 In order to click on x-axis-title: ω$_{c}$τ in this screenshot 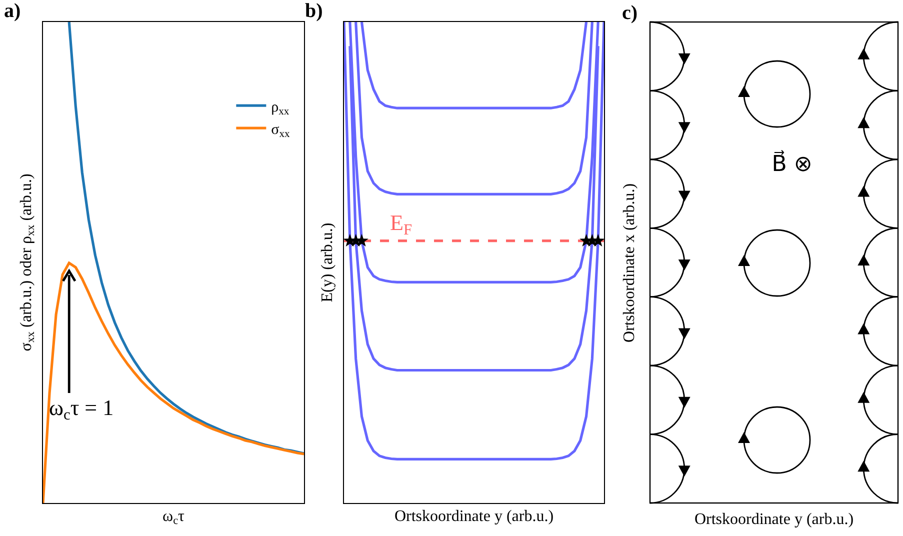, I will do `click(174, 518)`.